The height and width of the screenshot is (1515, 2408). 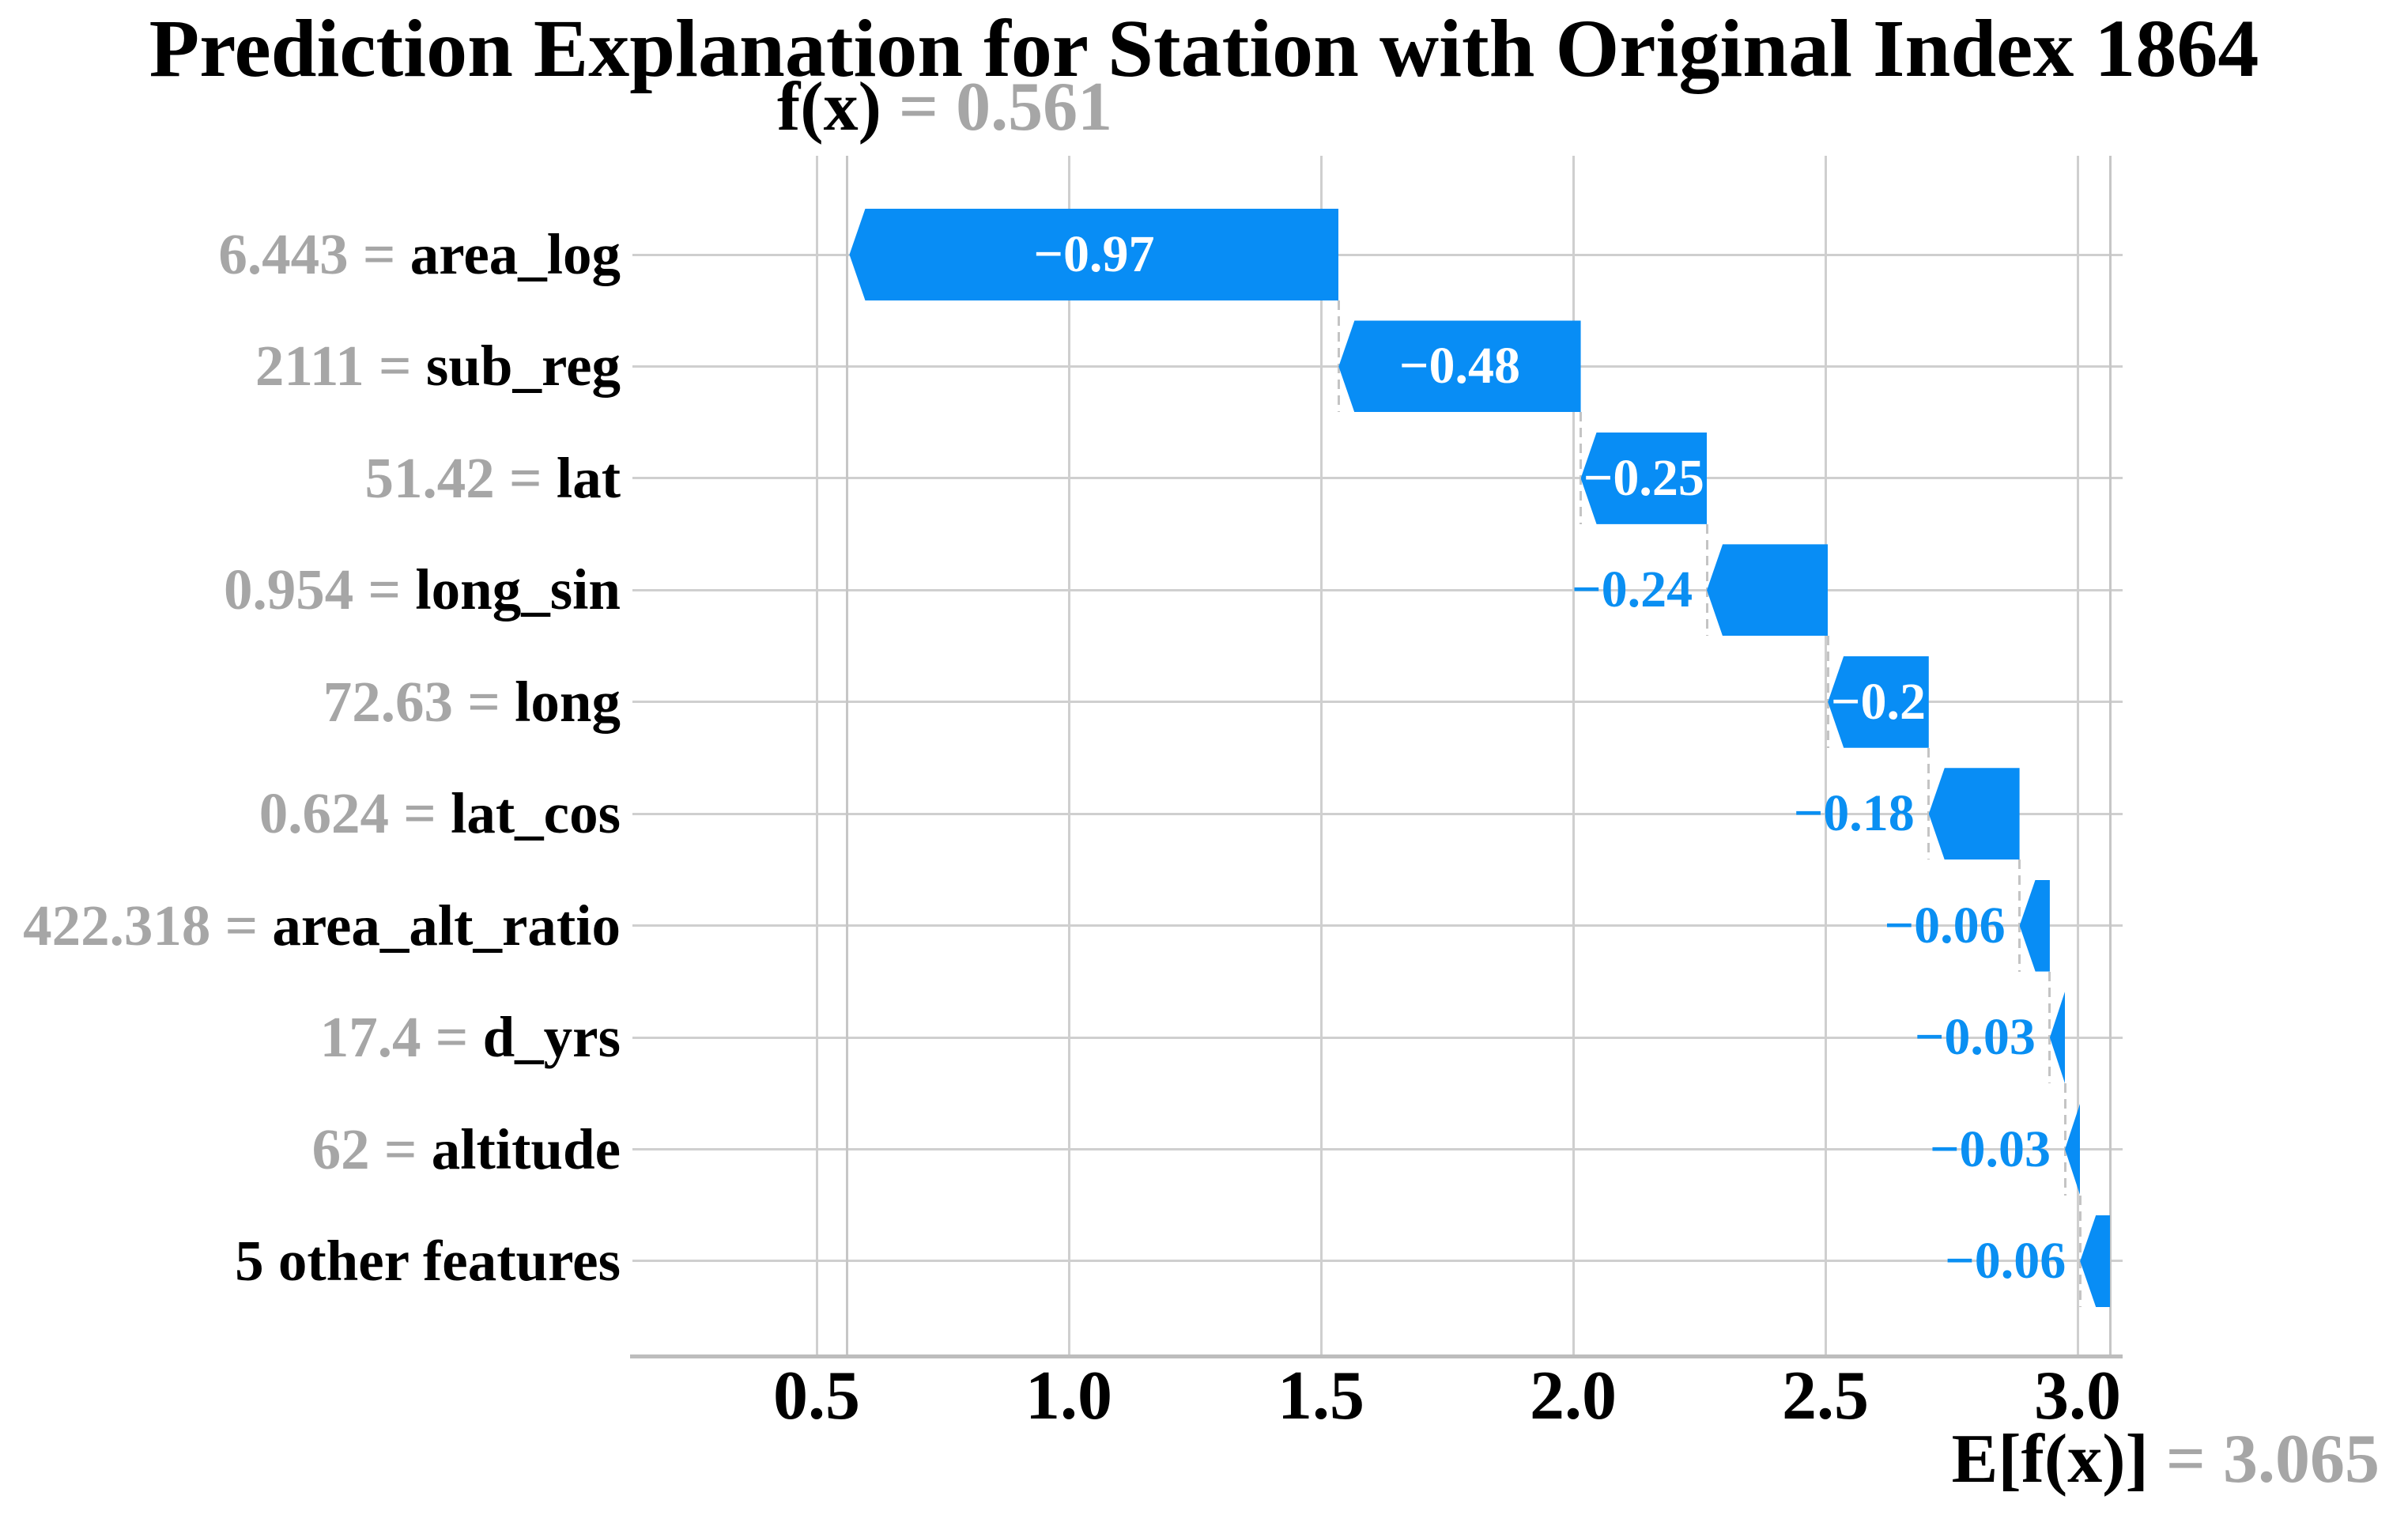 What do you see at coordinates (1573, 1396) in the screenshot?
I see `x-tick-label: 2.0` at bounding box center [1573, 1396].